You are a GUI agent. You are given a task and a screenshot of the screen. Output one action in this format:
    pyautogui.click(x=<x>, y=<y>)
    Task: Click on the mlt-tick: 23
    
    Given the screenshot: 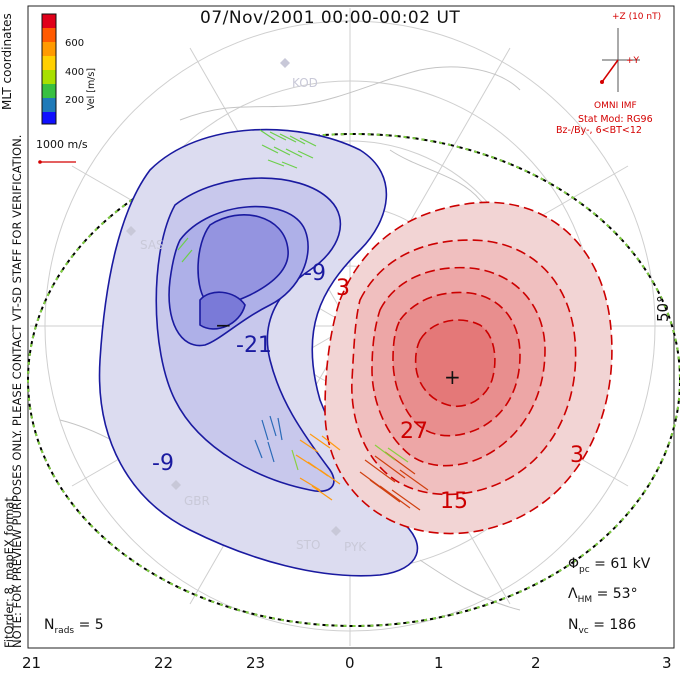 What is the action you would take?
    pyautogui.click(x=256, y=663)
    